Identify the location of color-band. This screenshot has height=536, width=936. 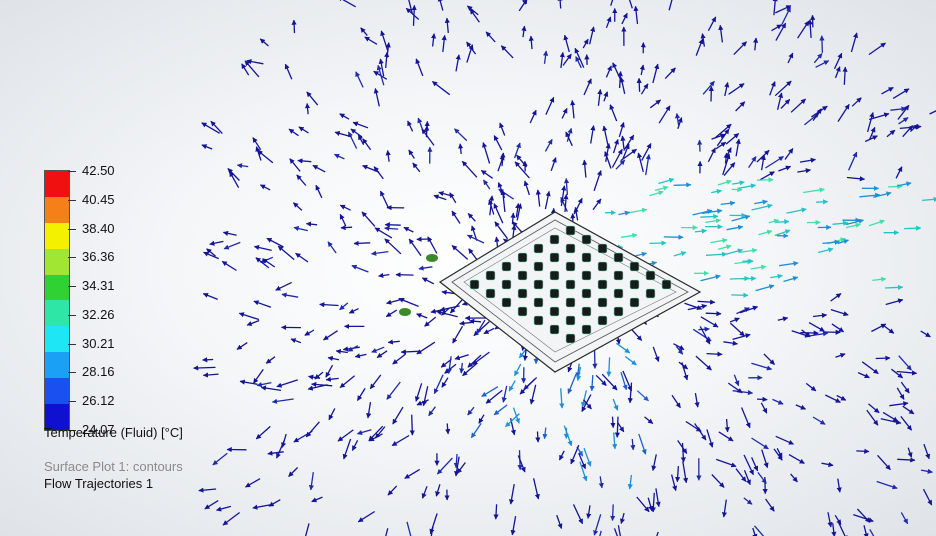
(57, 339).